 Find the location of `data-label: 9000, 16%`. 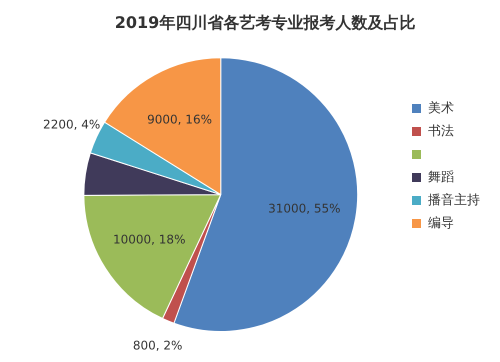

data-label: 9000, 16% is located at coordinates (179, 119).